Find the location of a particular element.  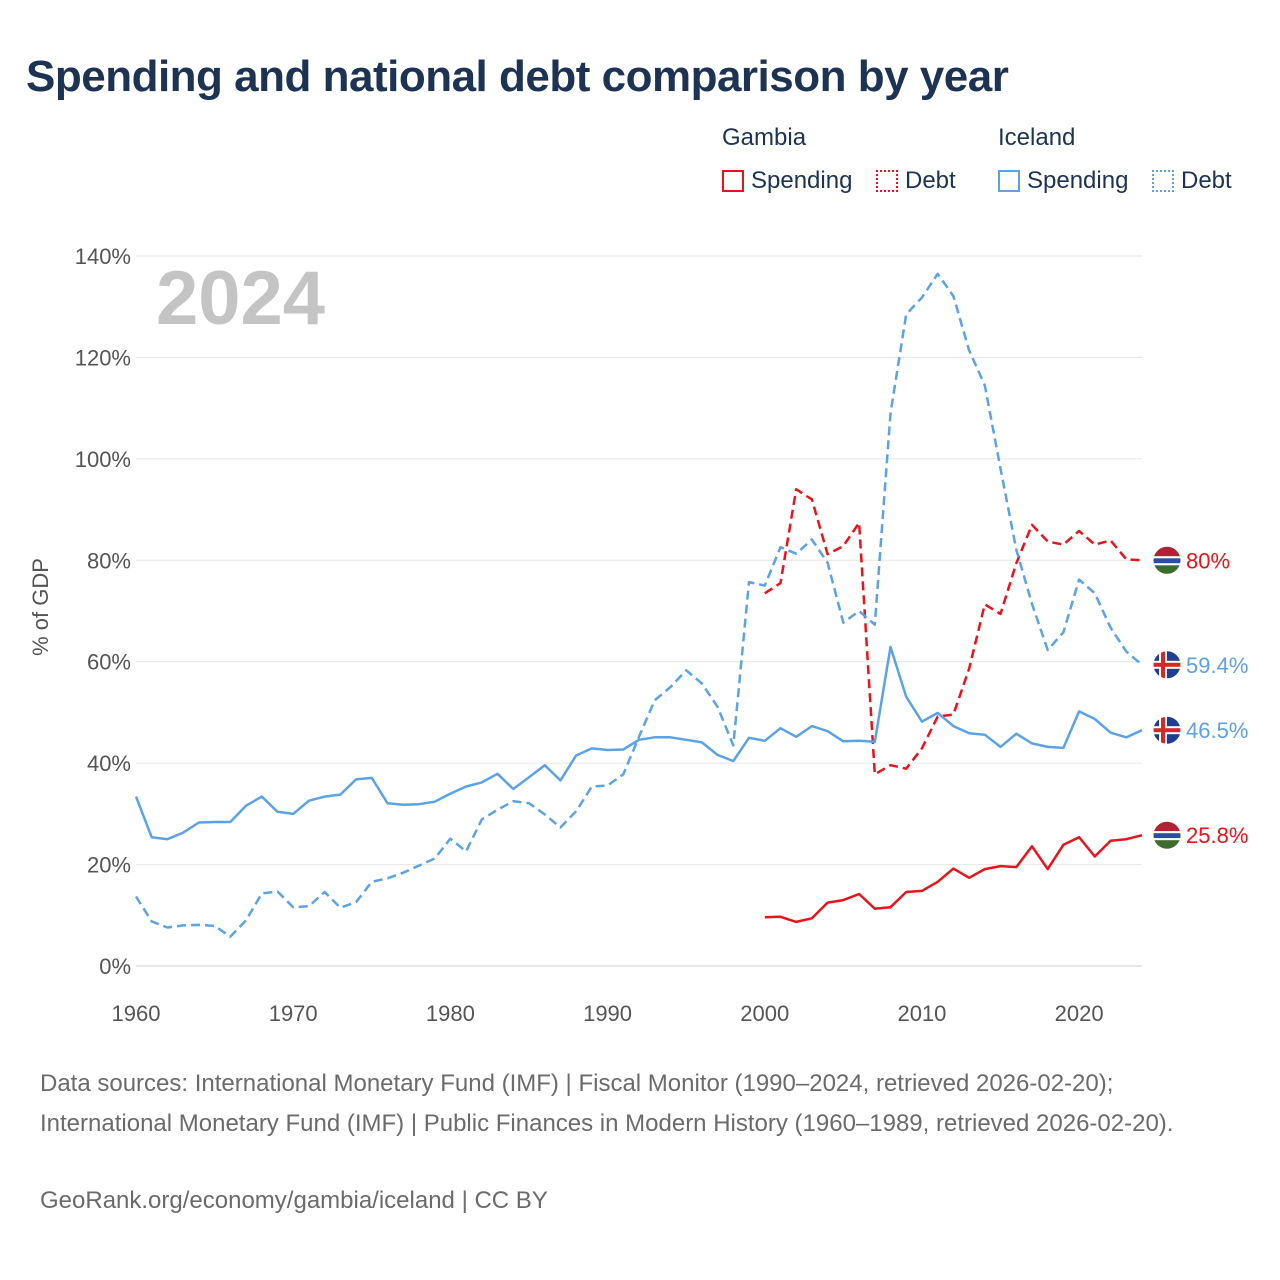

legend-swatch-dotted-blue is located at coordinates (1163, 181).